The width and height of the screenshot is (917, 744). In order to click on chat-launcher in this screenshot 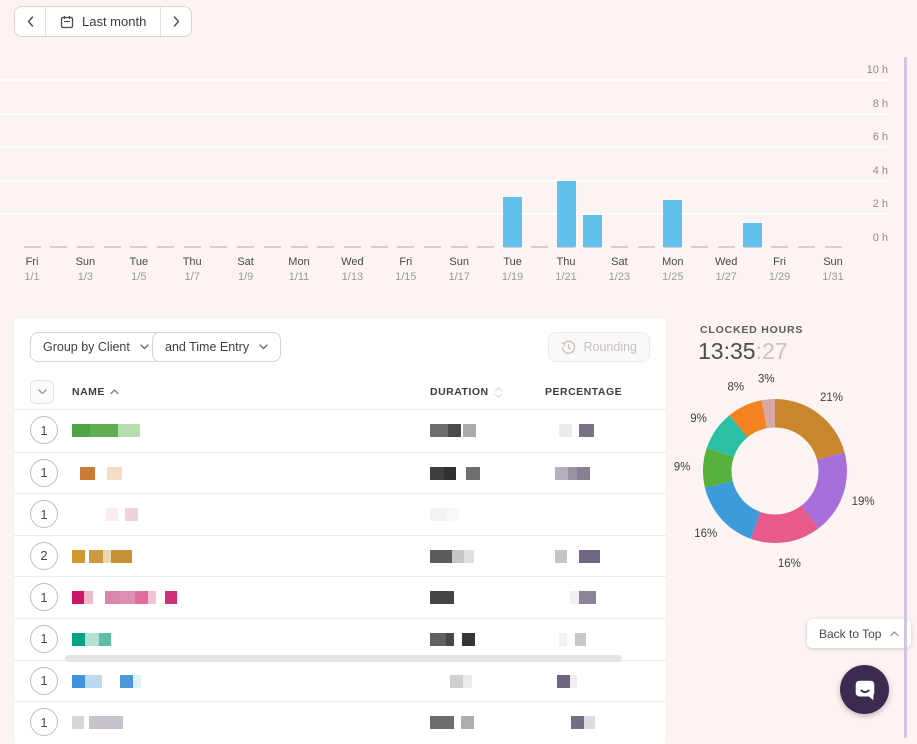, I will do `click(864, 689)`.